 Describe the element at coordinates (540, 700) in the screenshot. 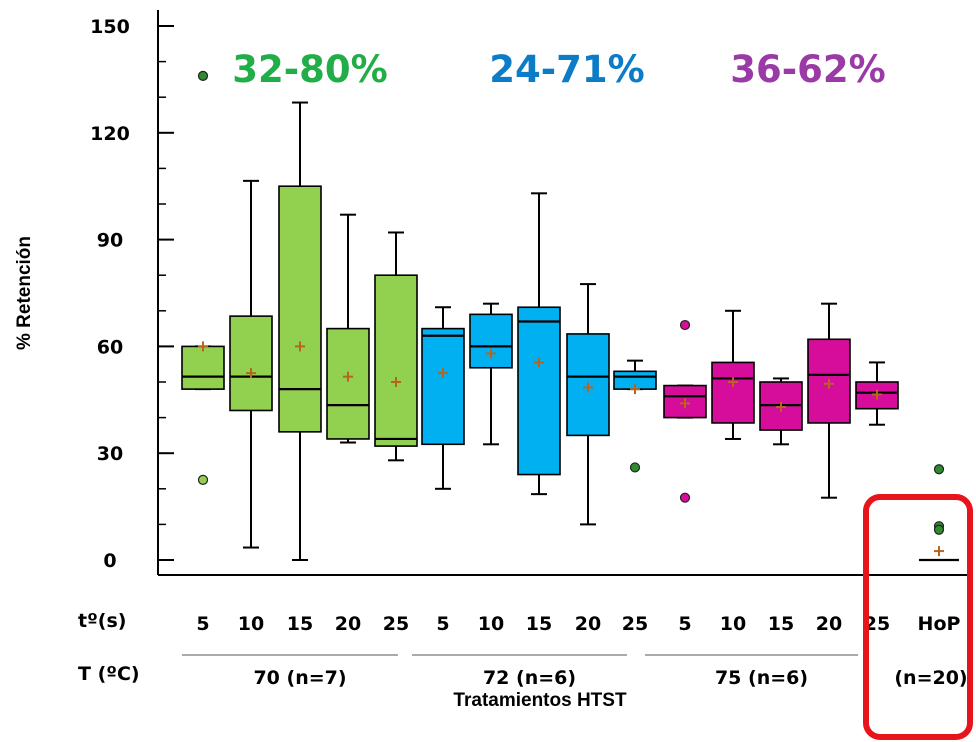

I see `x-axis-title: Tratamientos HTST` at that location.